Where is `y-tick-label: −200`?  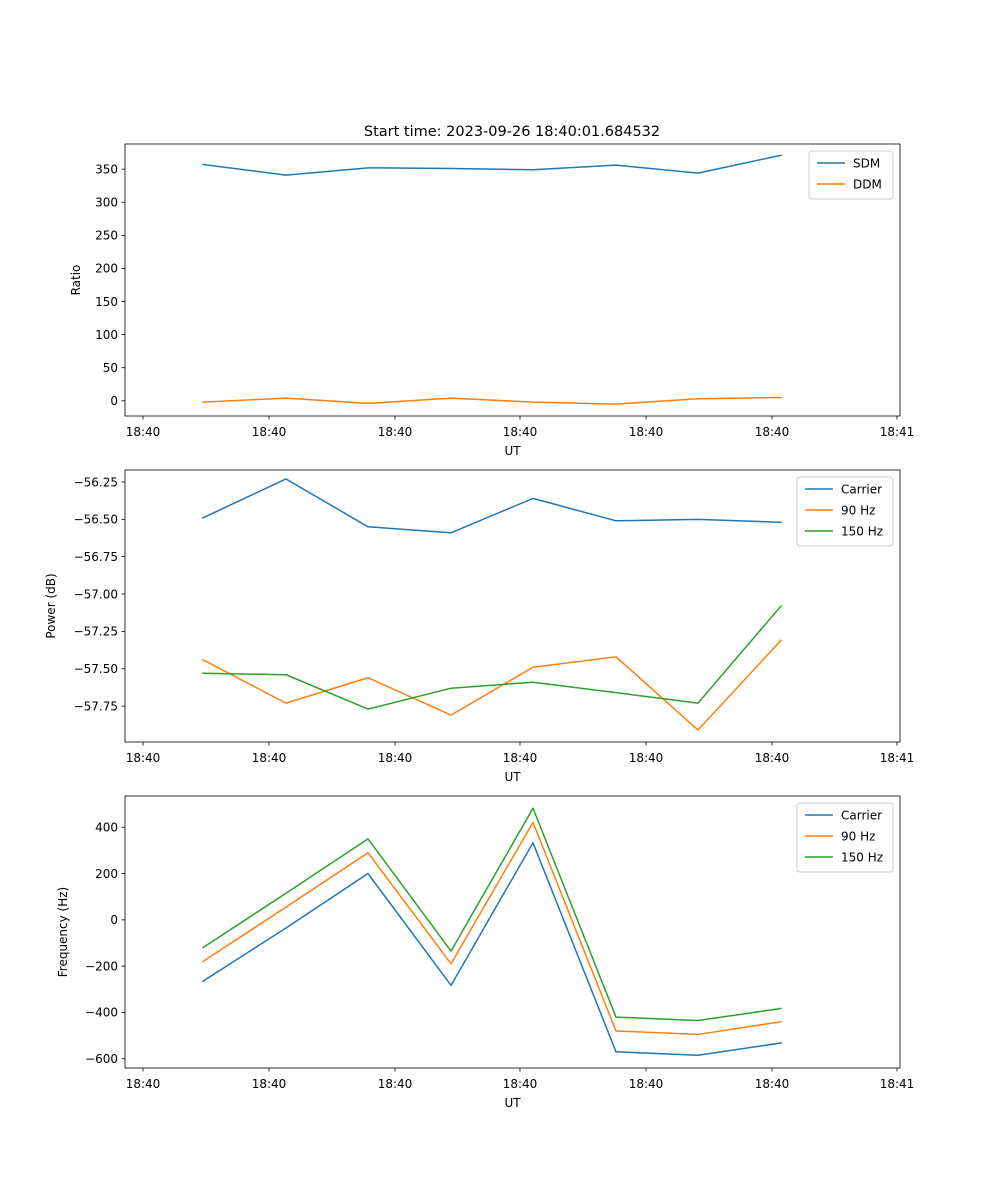 y-tick-label: −200 is located at coordinates (101, 966).